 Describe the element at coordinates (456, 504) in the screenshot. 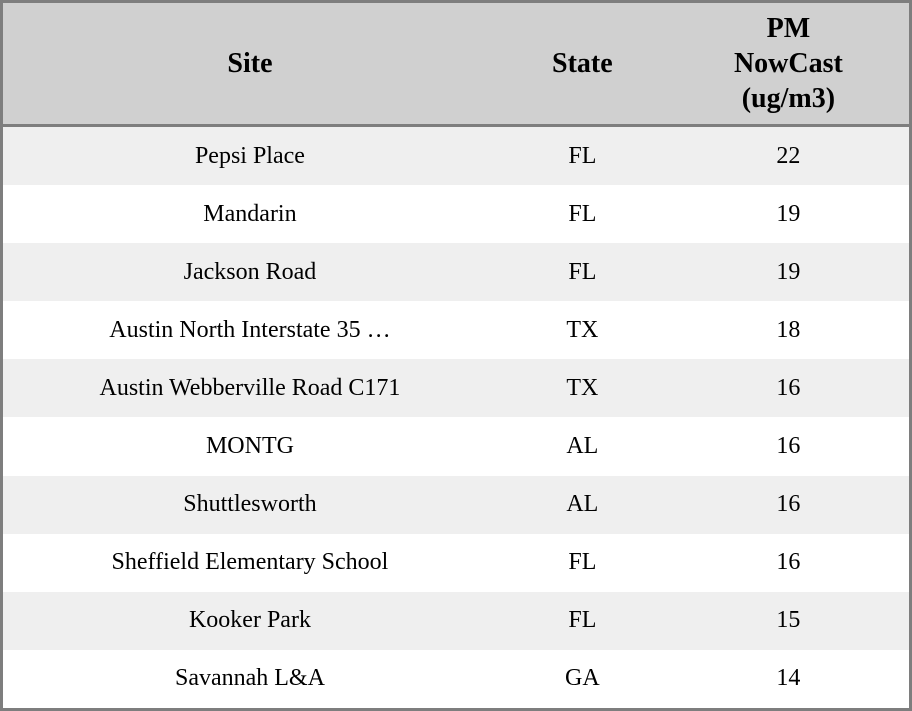

I see `table-row: Shuttlesworth AL 16` at that location.